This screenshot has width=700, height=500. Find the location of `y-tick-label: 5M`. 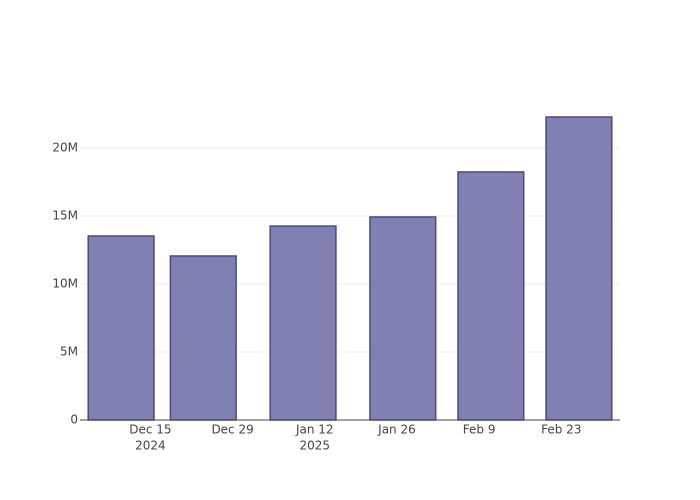

y-tick-label: 5M is located at coordinates (69, 352).